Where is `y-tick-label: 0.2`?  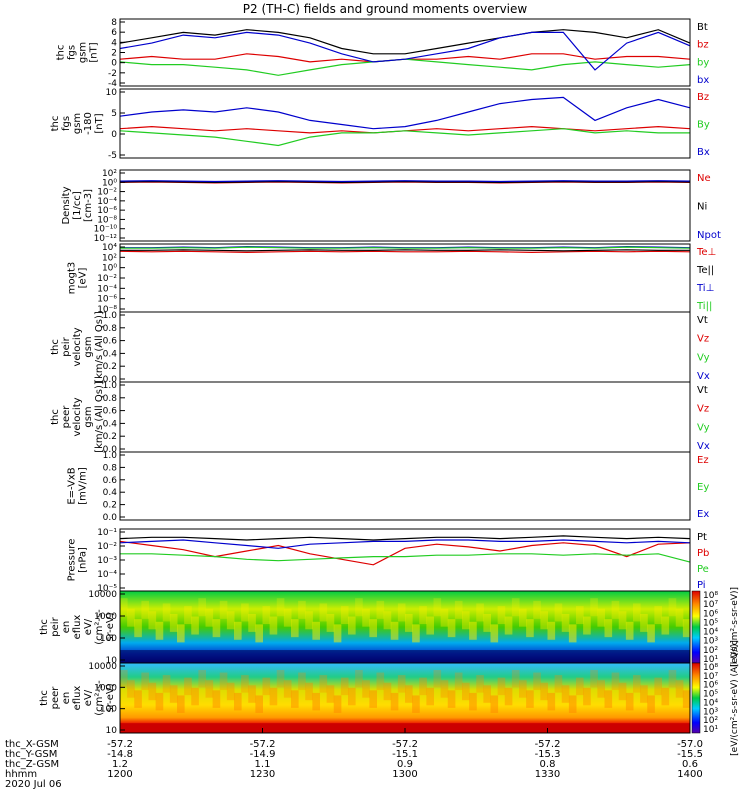
y-tick-label: 0.2 is located at coordinates (110, 506).